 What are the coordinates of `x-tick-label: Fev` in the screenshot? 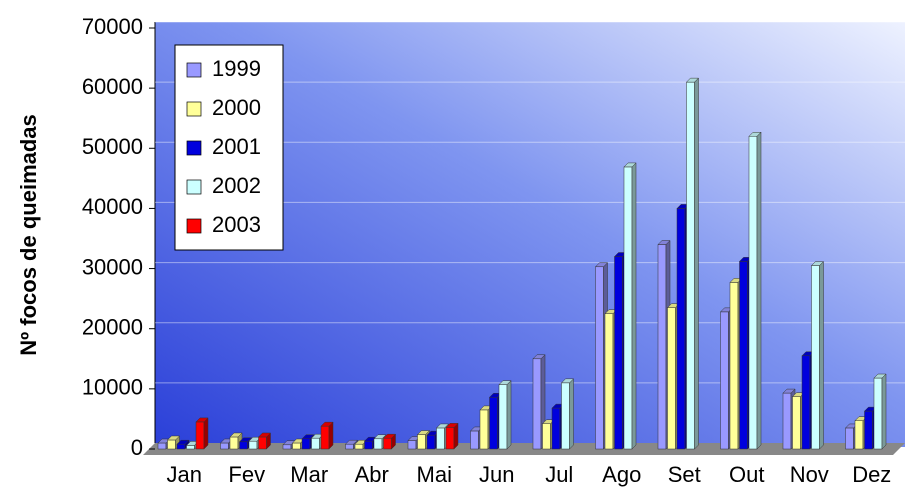 It's located at (246, 474).